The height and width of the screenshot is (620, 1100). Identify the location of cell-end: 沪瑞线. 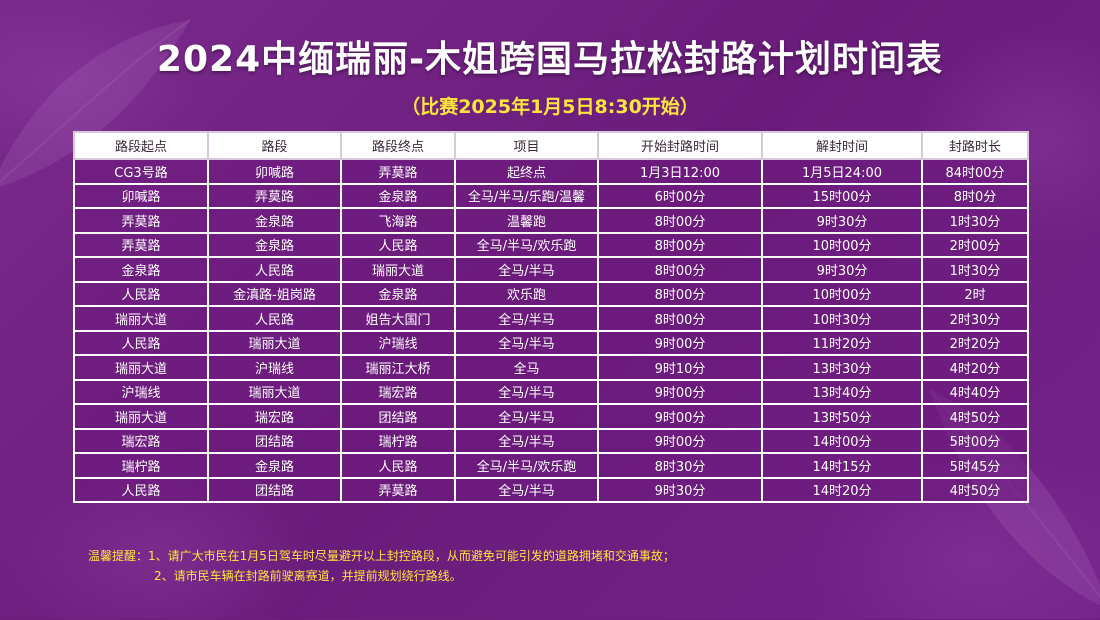
(398, 342).